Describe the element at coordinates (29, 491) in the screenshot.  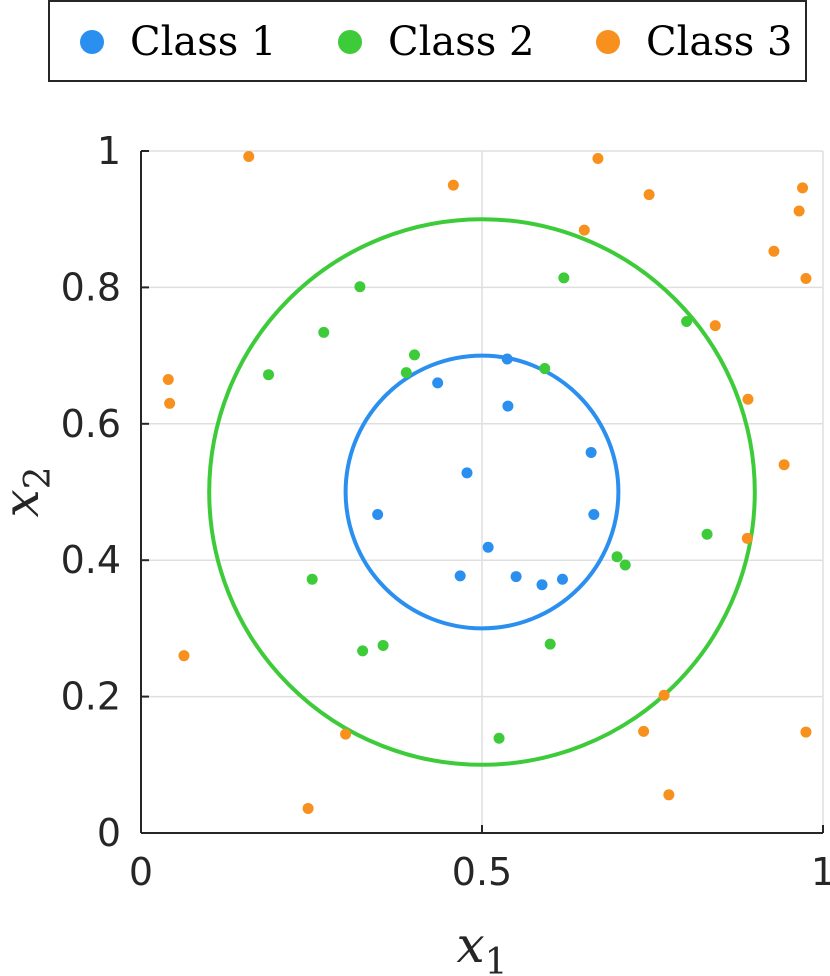
I see `y-axis-label: x2` at that location.